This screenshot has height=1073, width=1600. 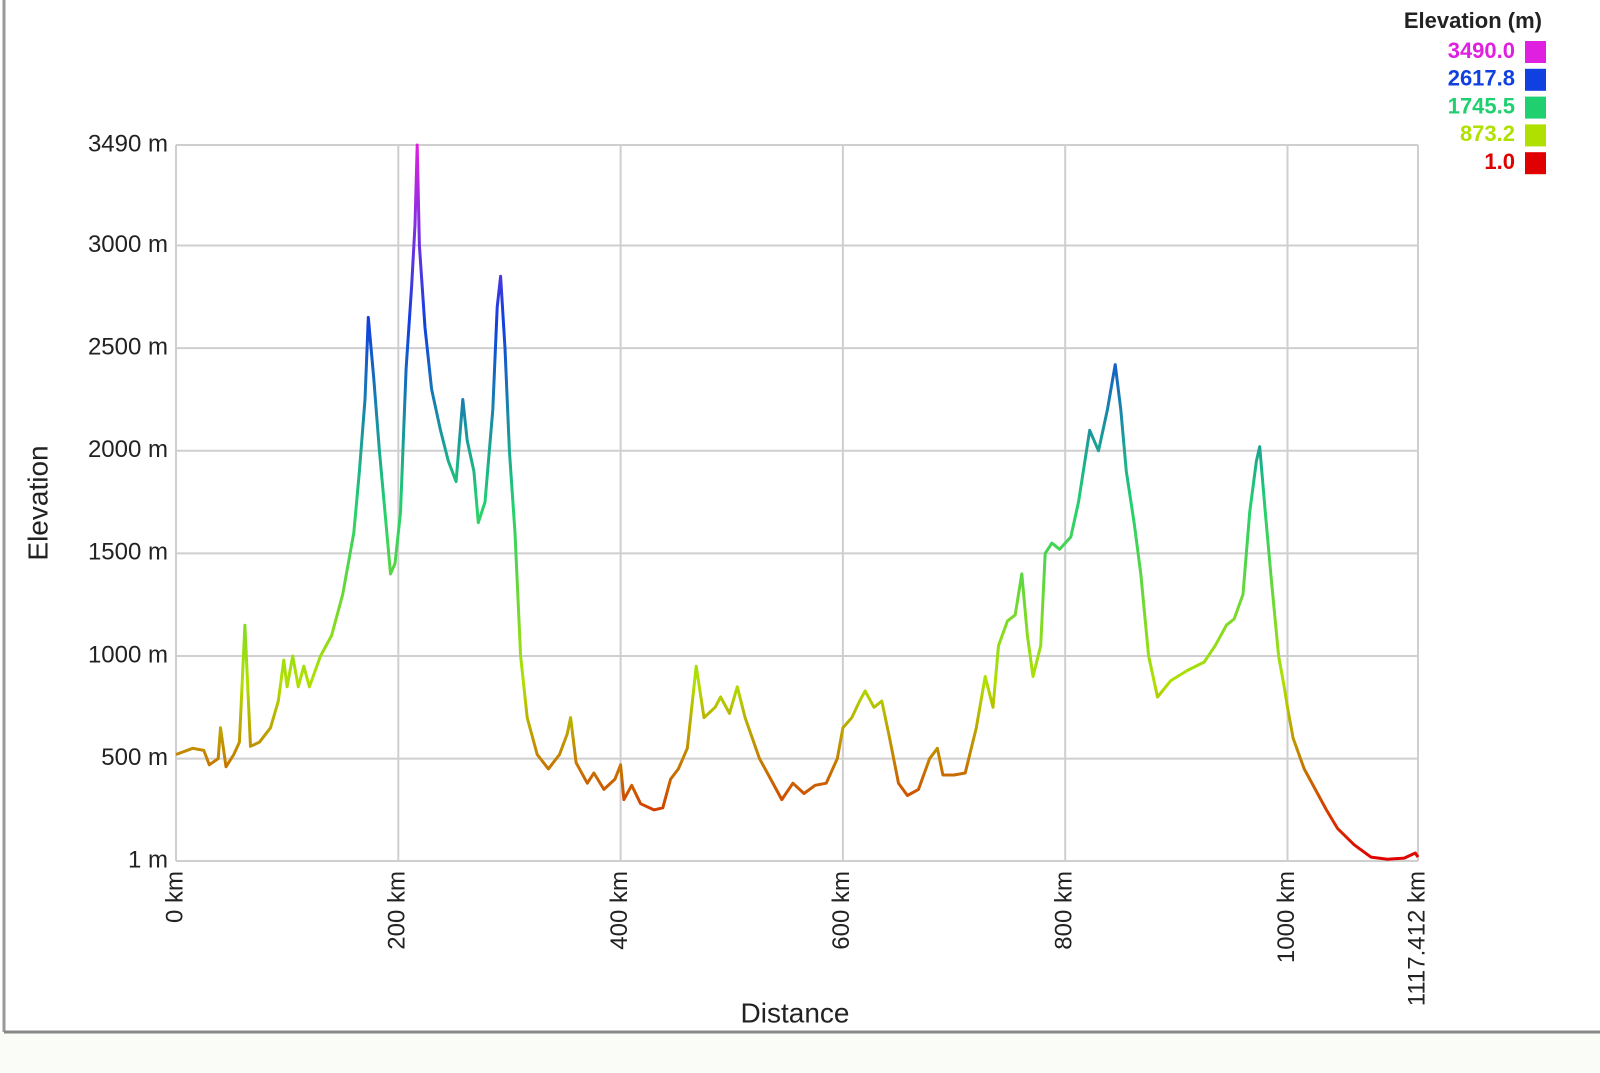 I want to click on x-tick-label: 400 km, so click(x=619, y=910).